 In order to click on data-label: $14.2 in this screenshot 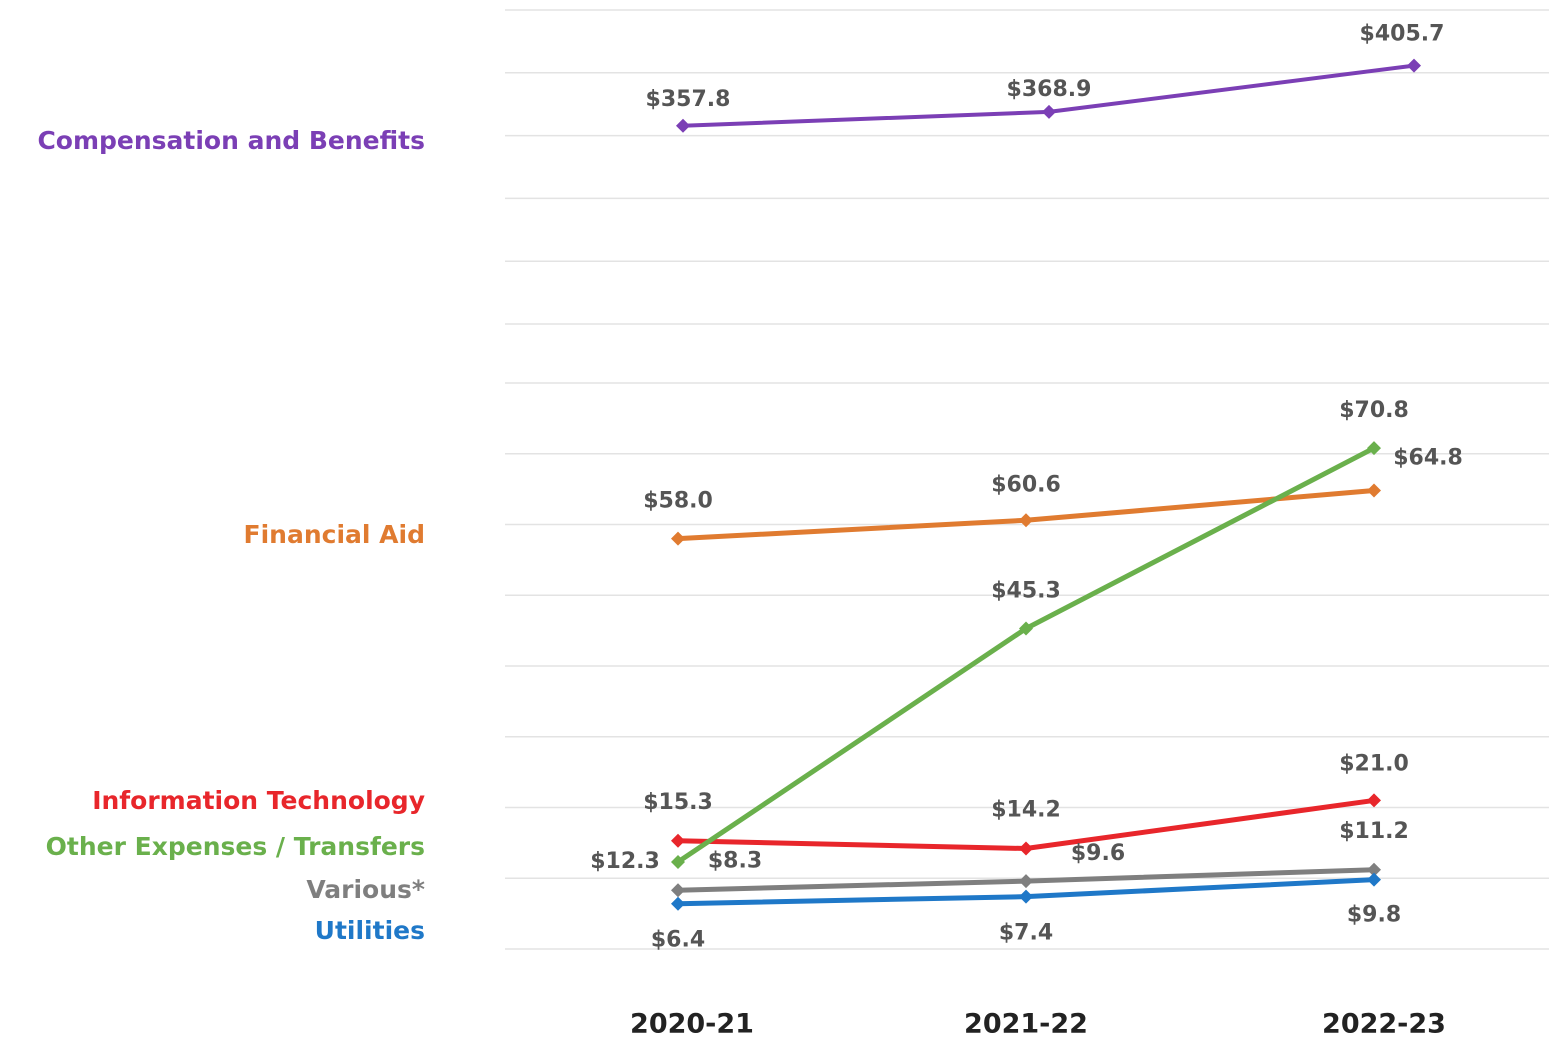, I will do `click(1026, 810)`.